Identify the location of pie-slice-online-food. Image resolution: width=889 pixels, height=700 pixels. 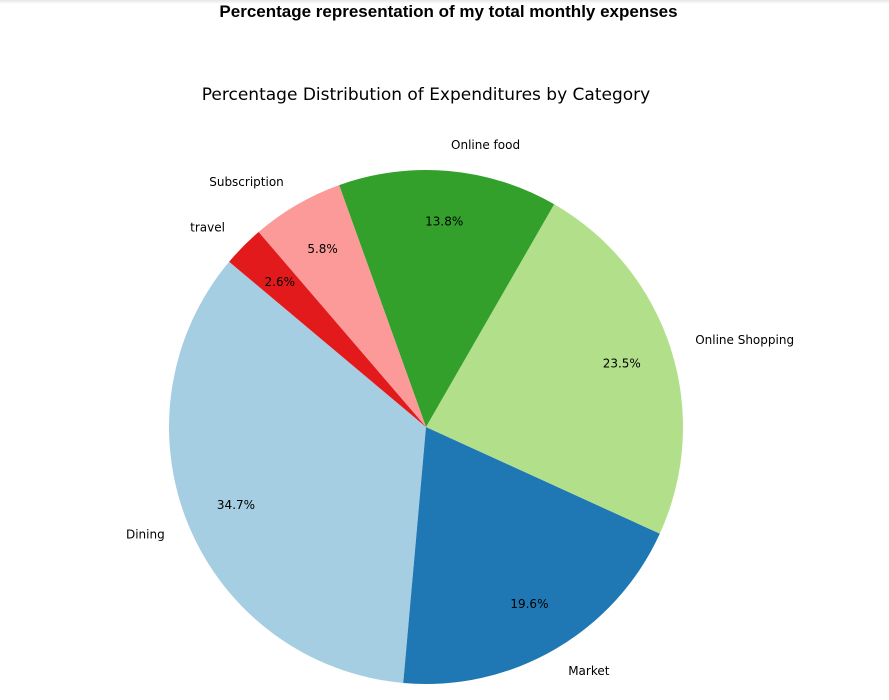
(447, 298).